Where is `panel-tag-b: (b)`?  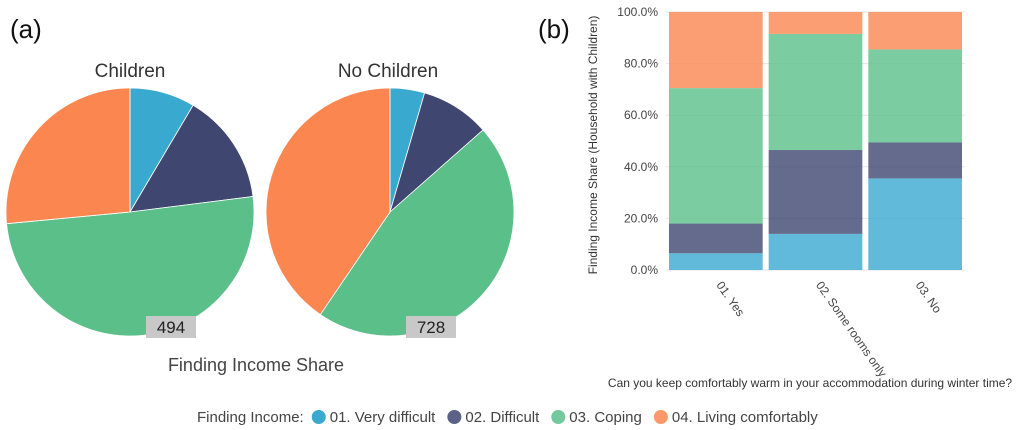 panel-tag-b: (b) is located at coordinates (554, 29).